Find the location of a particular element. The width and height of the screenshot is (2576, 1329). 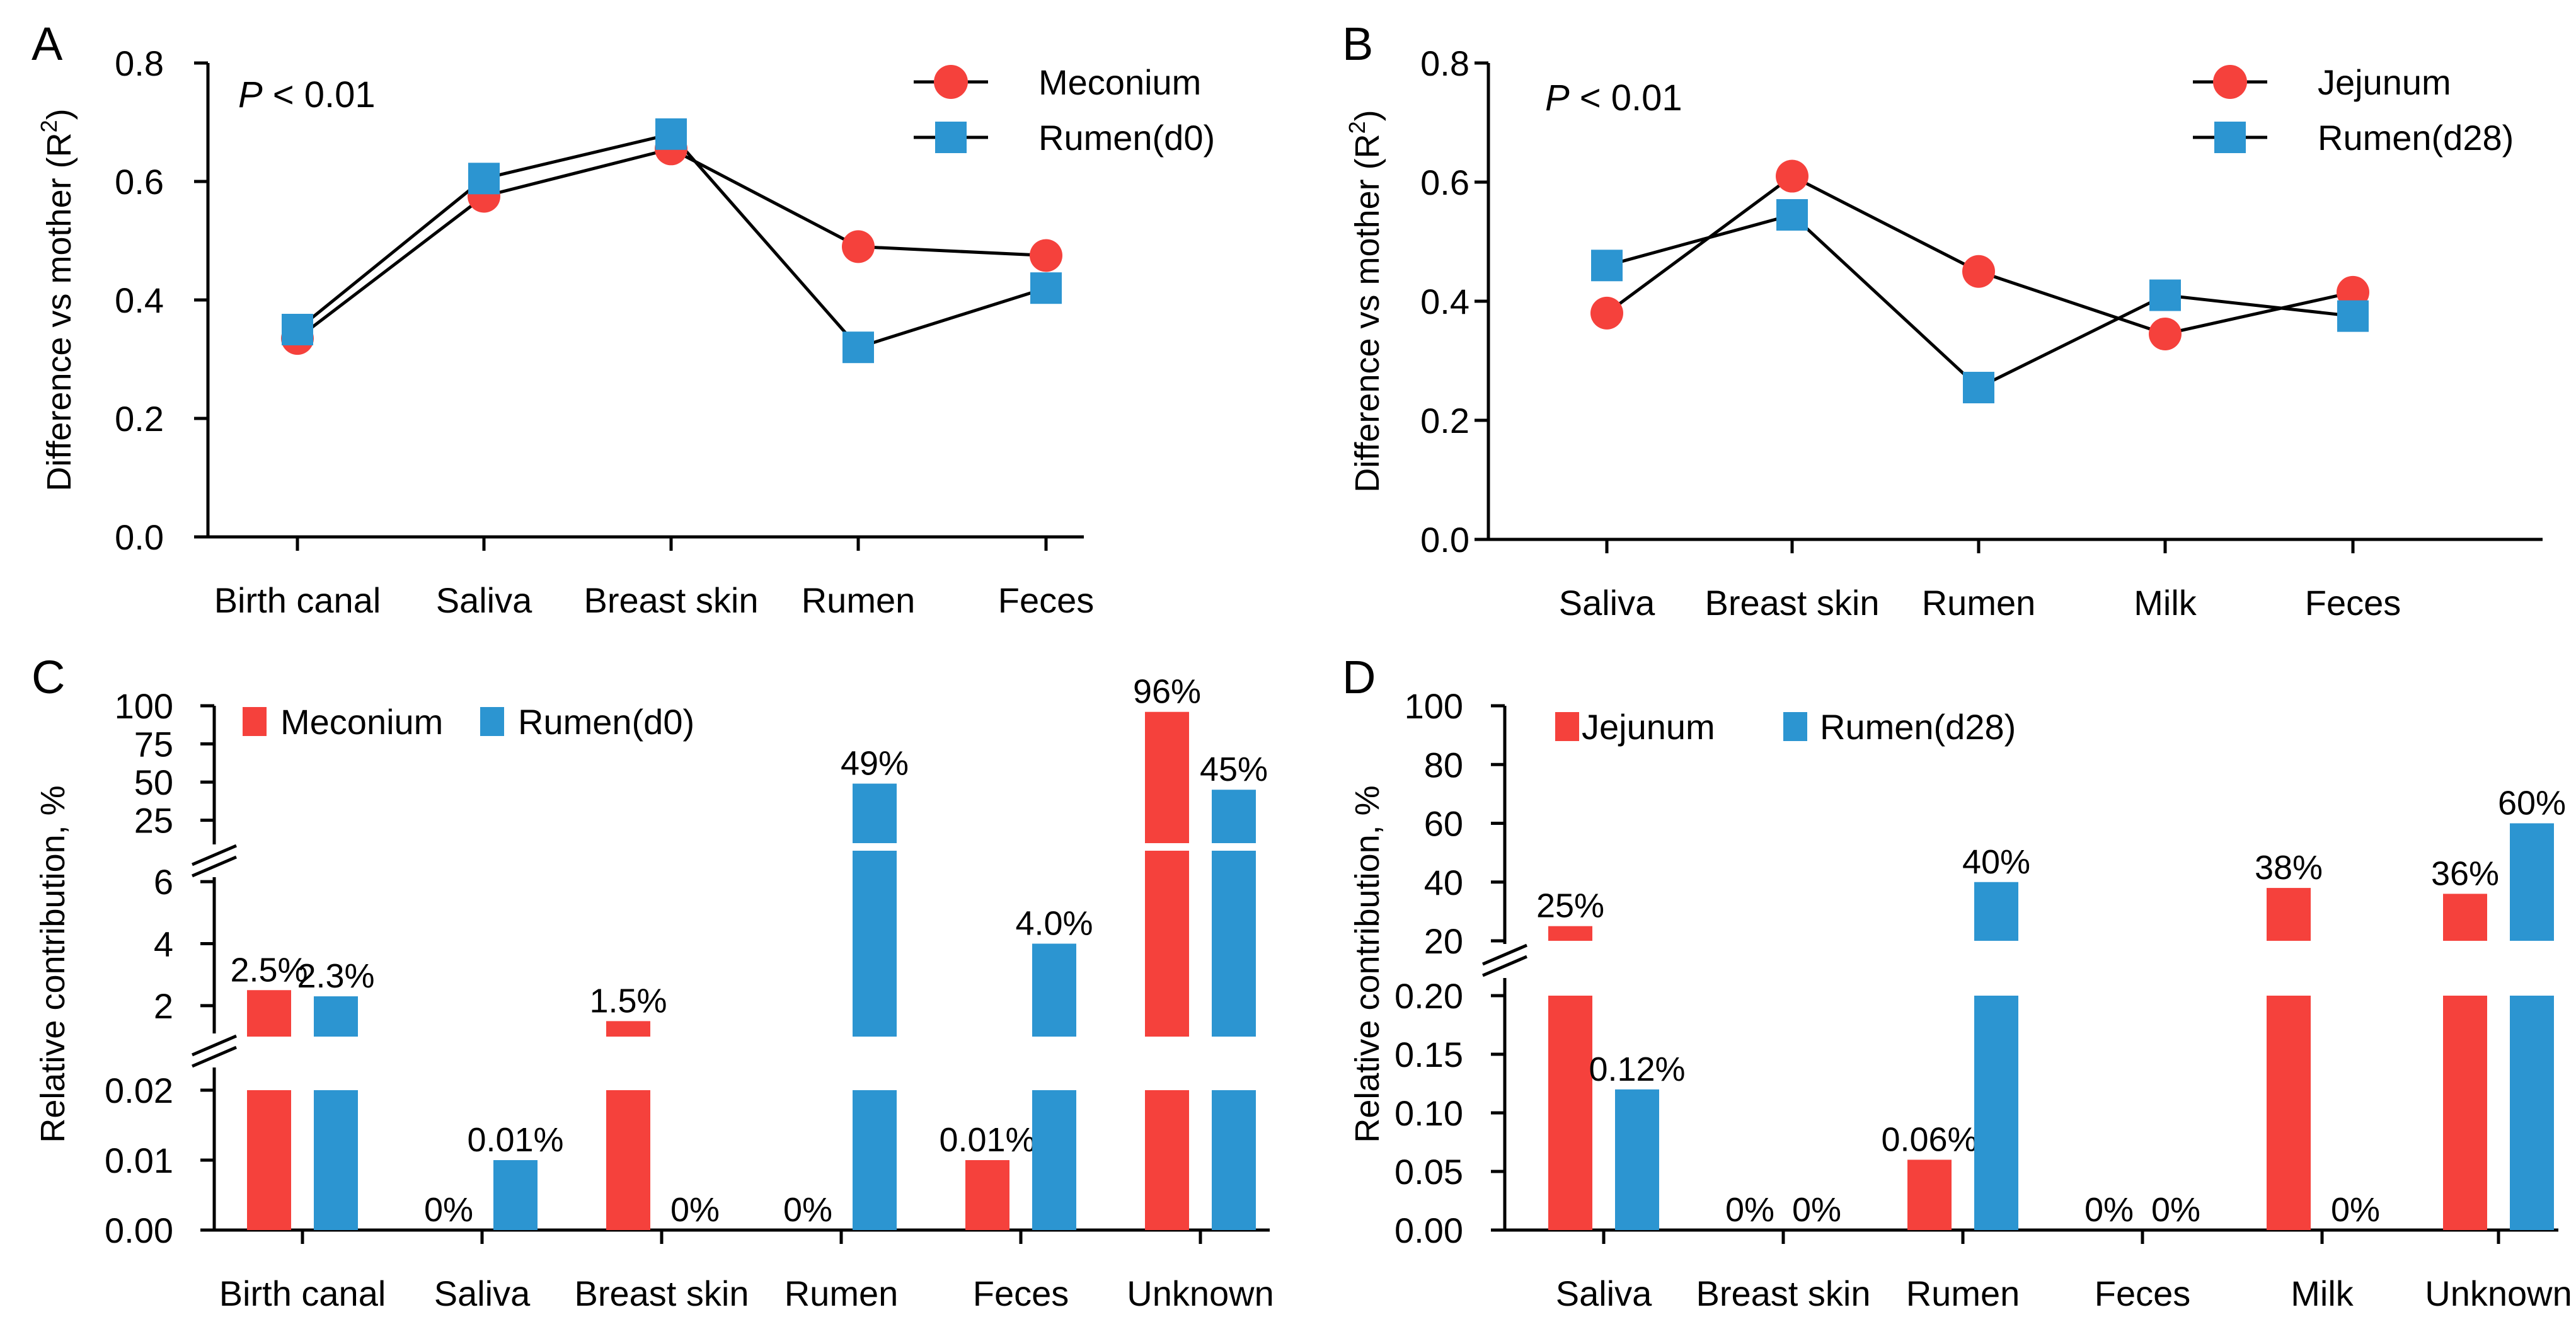

panel-d-legend: Jejunum Rumen(d28) is located at coordinates (1785, 727).